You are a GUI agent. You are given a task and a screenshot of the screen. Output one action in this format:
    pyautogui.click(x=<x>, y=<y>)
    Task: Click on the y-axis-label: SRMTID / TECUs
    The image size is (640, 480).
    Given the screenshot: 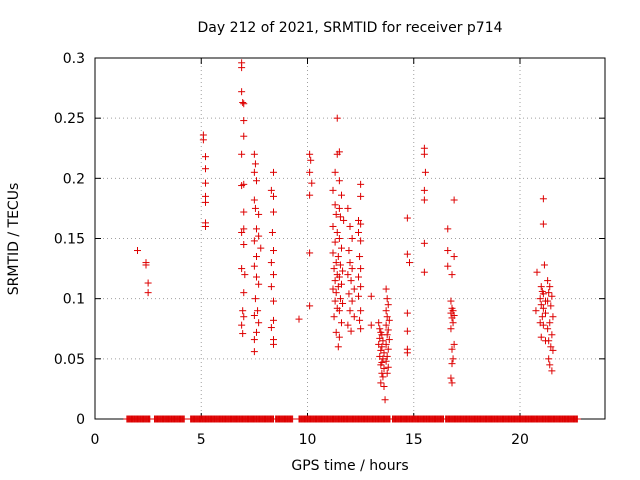 What is the action you would take?
    pyautogui.click(x=14, y=239)
    